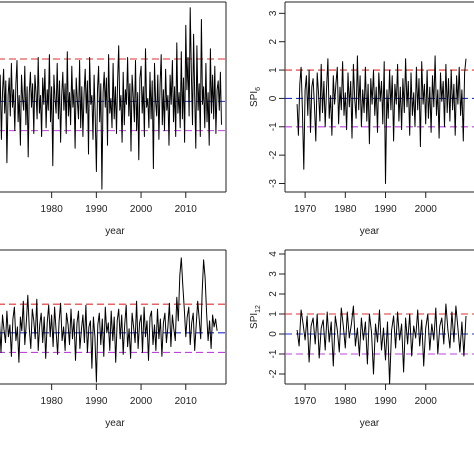  What do you see at coordinates (273, 183) in the screenshot?
I see `y-tick-label: -3` at bounding box center [273, 183].